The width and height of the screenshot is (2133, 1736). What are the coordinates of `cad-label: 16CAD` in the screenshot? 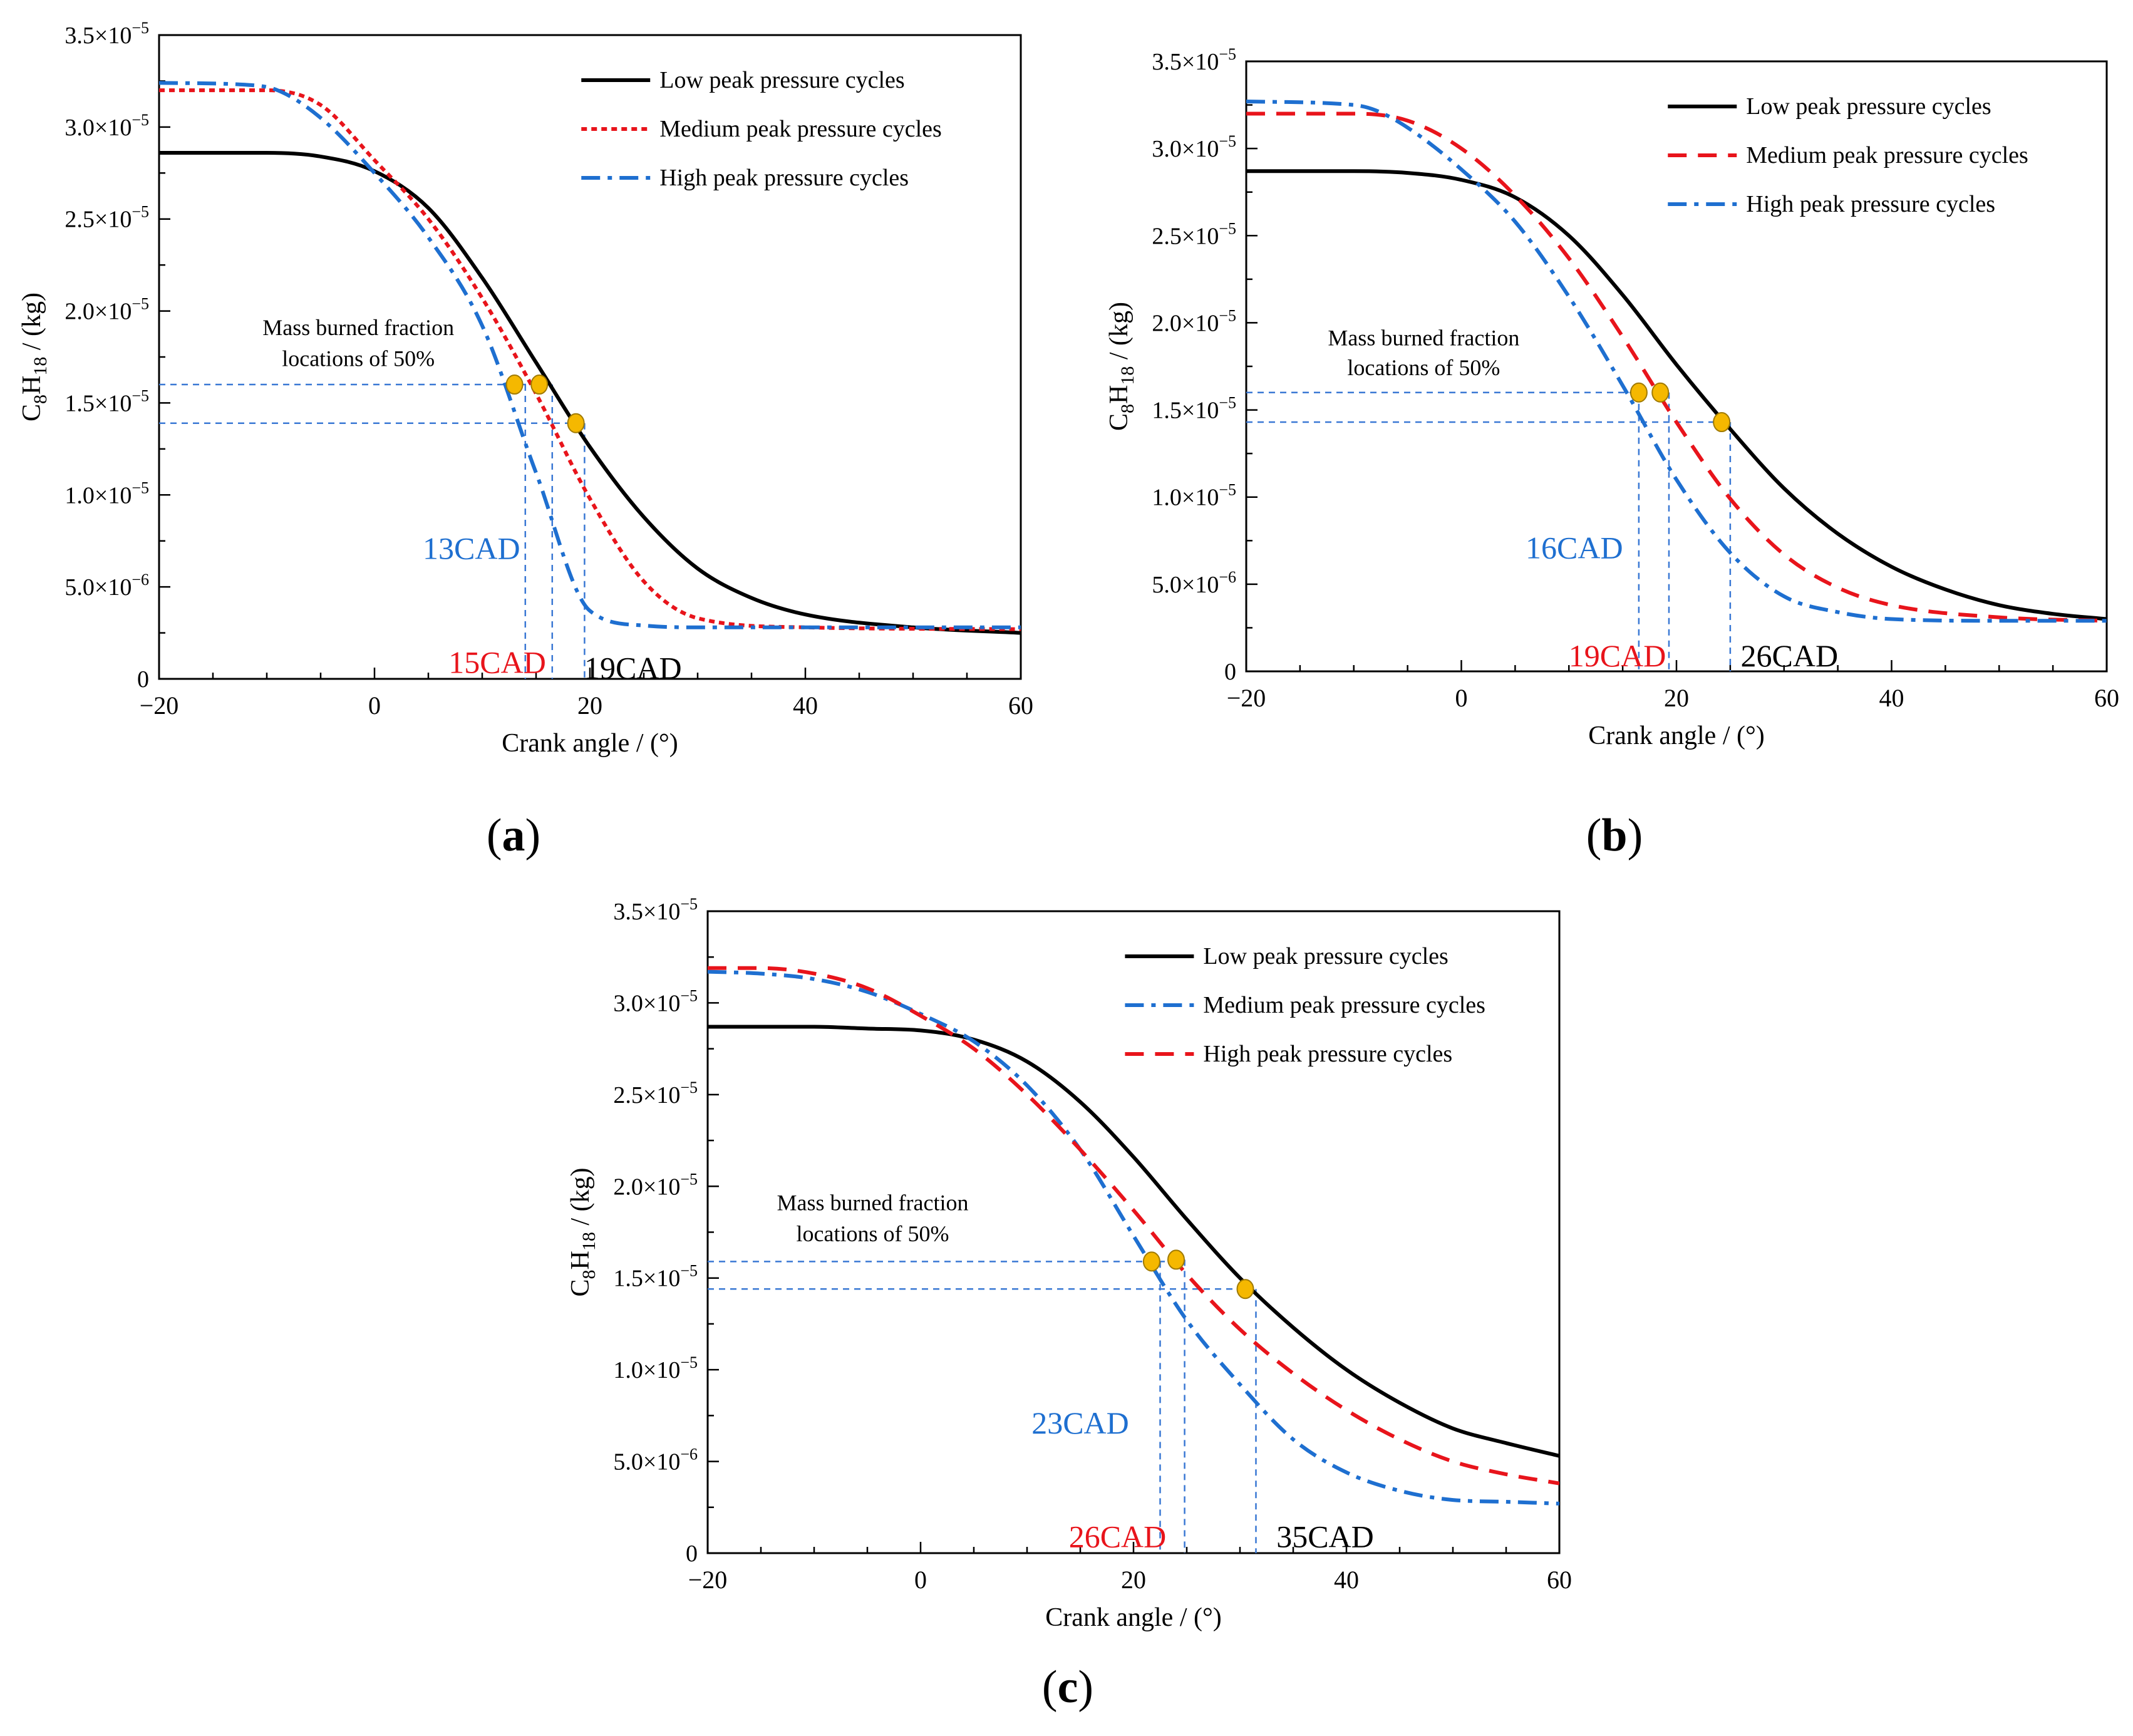 It's located at (1574, 548).